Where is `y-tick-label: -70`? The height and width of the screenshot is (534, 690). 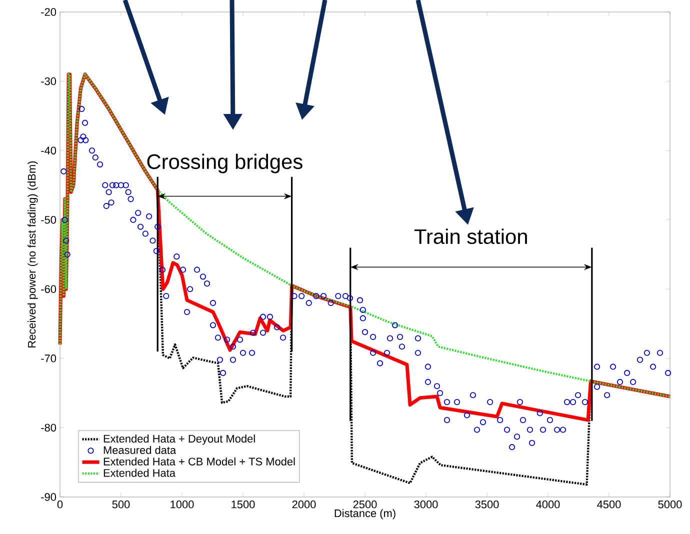 y-tick-label: -70 is located at coordinates (48, 358).